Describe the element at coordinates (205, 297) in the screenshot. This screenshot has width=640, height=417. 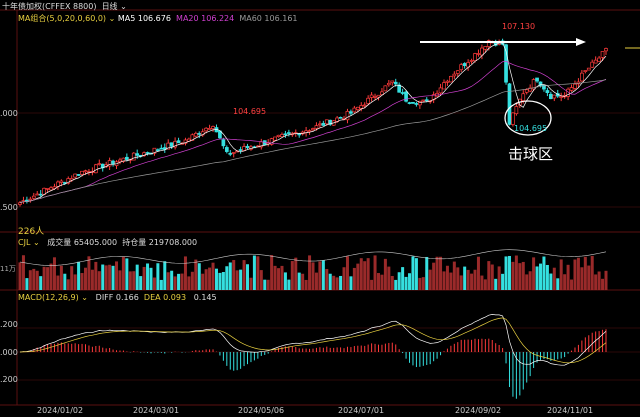
I see `macd-value: 0.145` at that location.